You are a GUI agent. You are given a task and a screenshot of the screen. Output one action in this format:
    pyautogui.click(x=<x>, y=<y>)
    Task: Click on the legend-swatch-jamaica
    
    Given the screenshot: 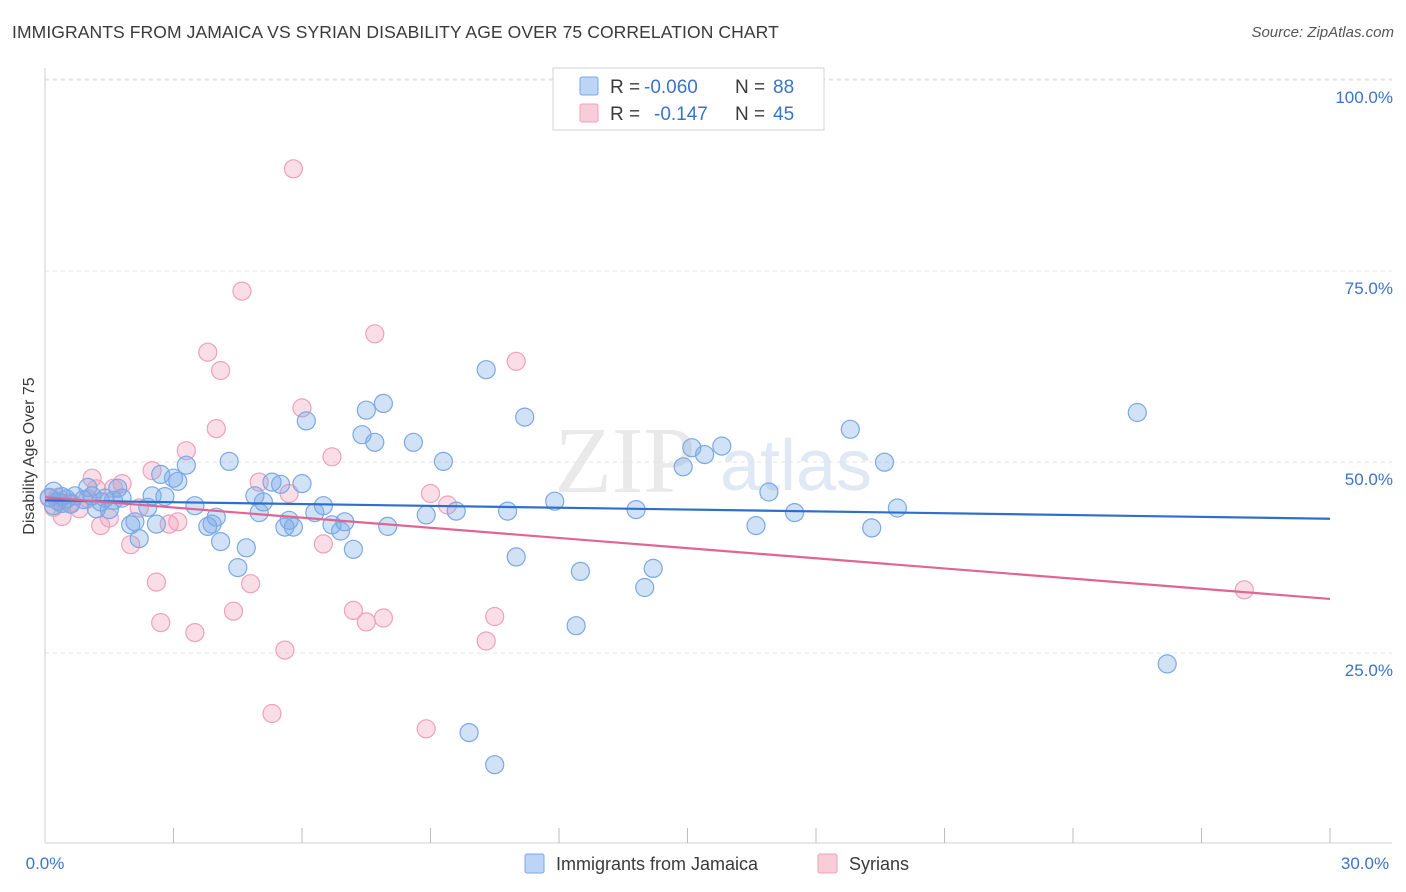 What is the action you would take?
    pyautogui.click(x=534, y=863)
    